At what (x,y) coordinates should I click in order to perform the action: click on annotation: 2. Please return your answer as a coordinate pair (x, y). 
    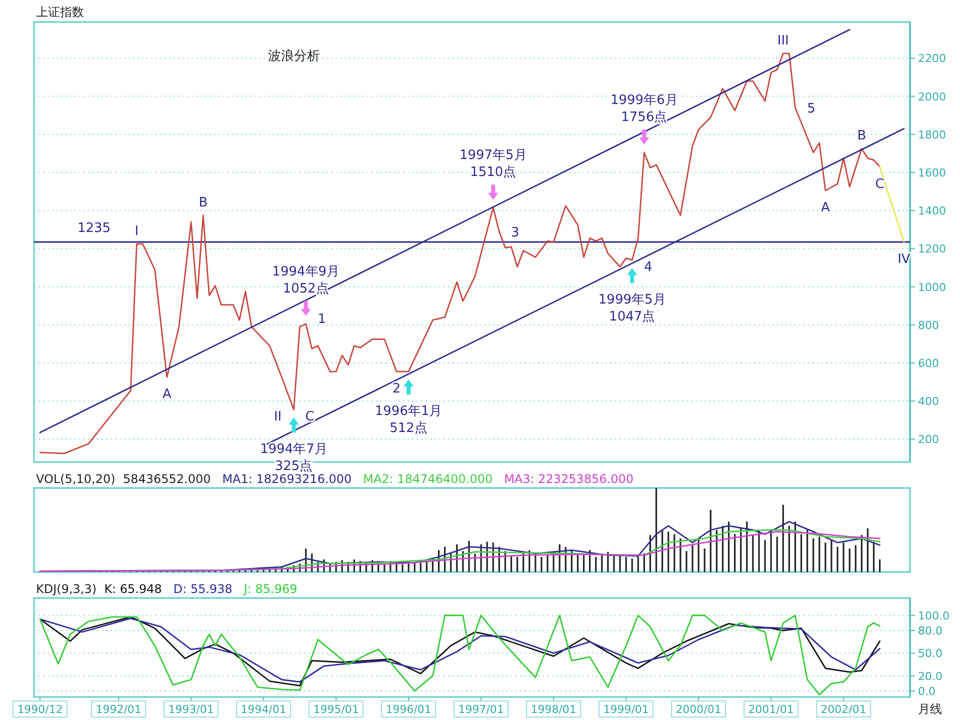
    Looking at the image, I should click on (396, 389).